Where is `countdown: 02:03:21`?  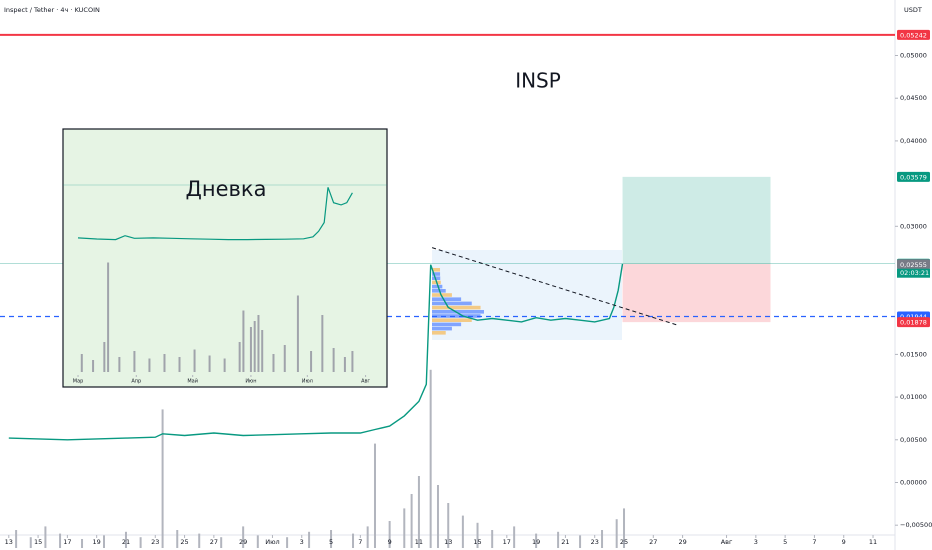 countdown: 02:03:21 is located at coordinates (914, 273).